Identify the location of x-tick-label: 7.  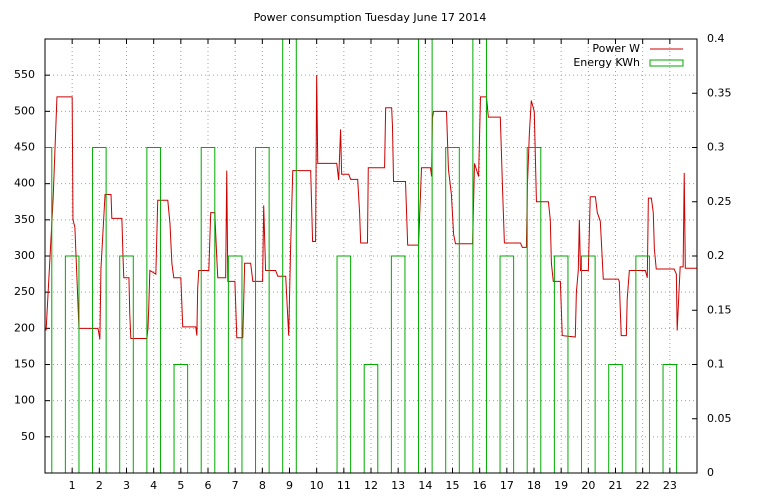
(235, 485).